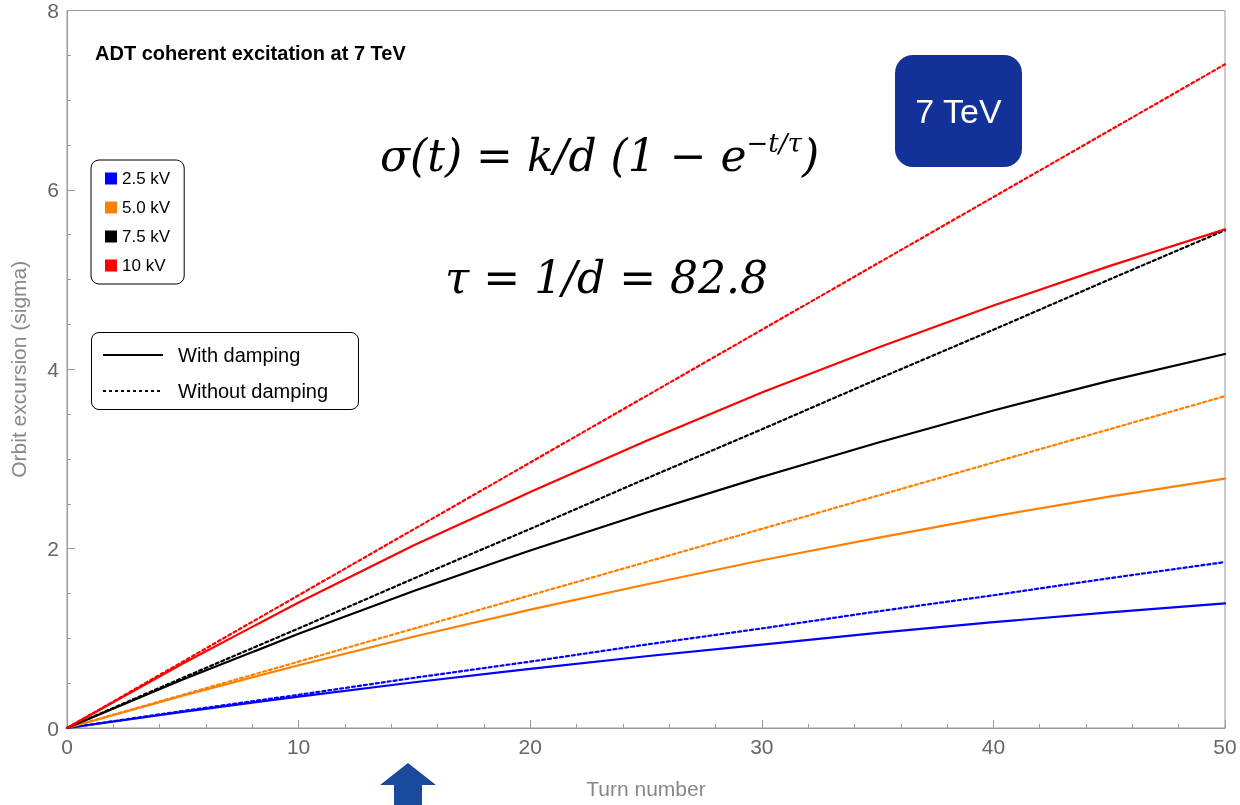 The image size is (1240, 805). What do you see at coordinates (144, 265) in the screenshot?
I see `legend-label: 10 kV` at bounding box center [144, 265].